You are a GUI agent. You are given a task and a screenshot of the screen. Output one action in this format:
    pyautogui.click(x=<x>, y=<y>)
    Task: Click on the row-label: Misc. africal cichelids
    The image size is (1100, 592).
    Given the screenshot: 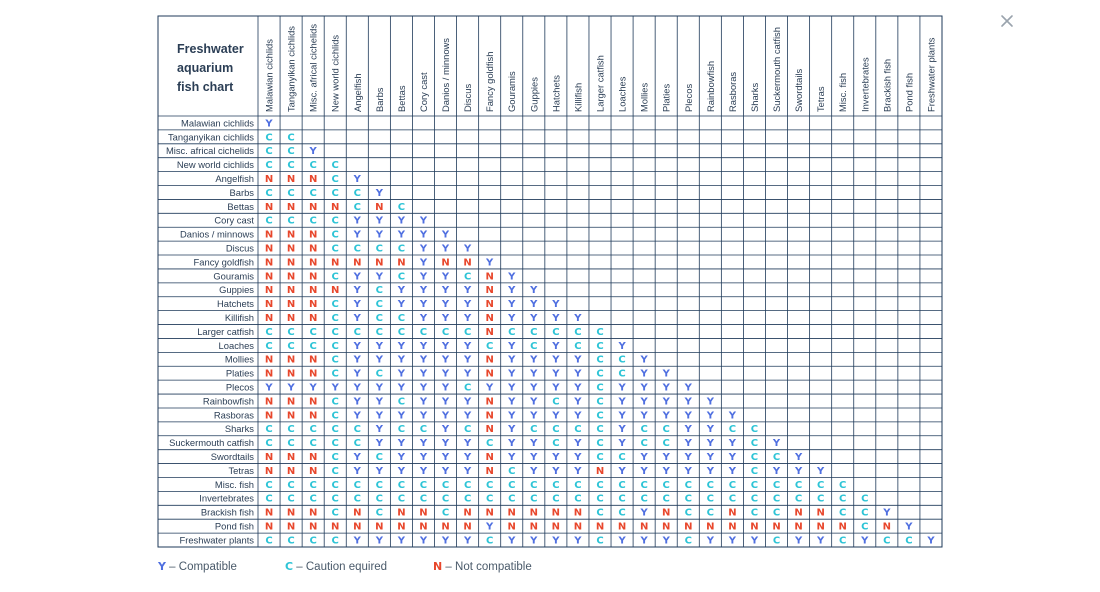 What is the action you would take?
    pyautogui.click(x=210, y=150)
    